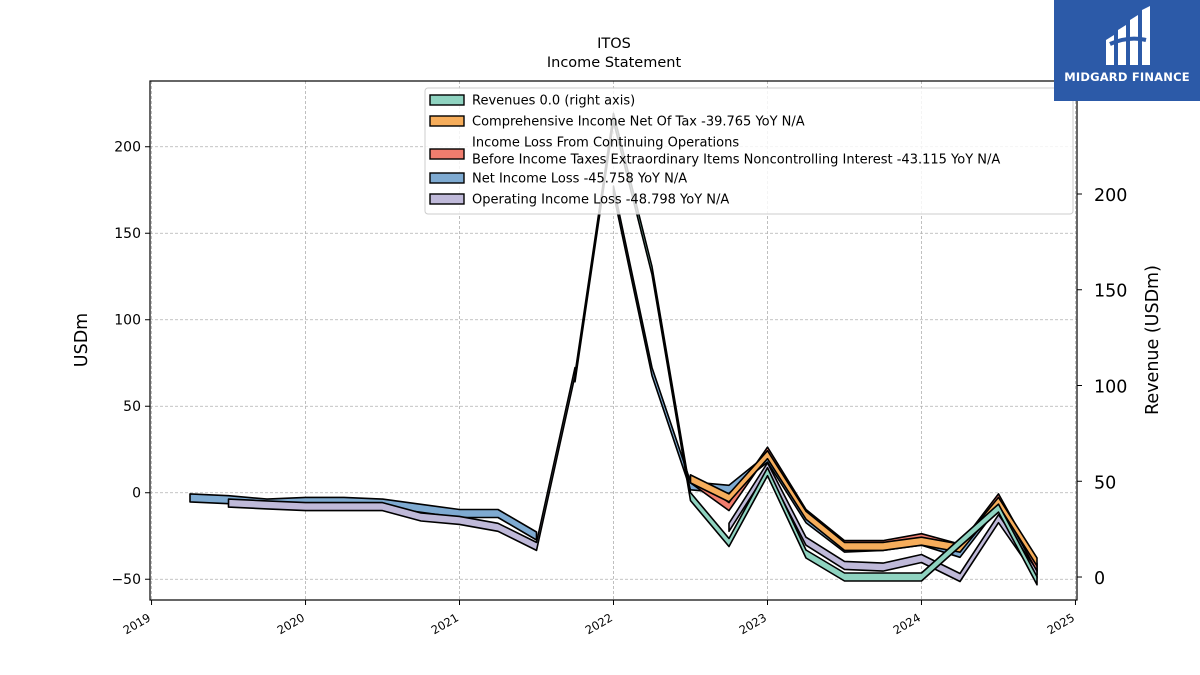 The image size is (1200, 675). I want to click on legend-label-3: Net Income Loss -45.758 YoY N/A, so click(579, 179).